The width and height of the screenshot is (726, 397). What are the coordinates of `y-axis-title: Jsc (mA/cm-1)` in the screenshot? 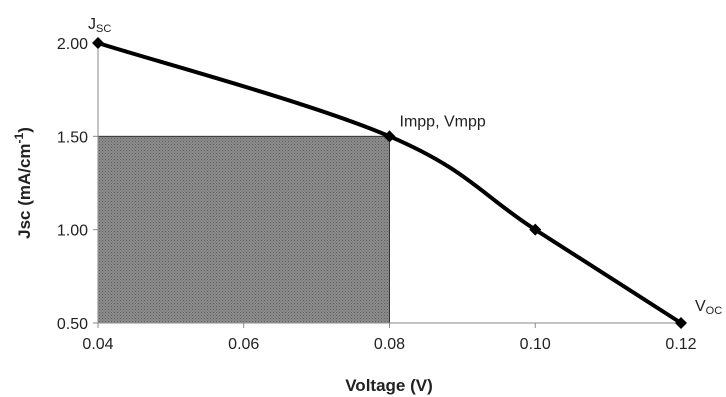 It's located at (23, 183).